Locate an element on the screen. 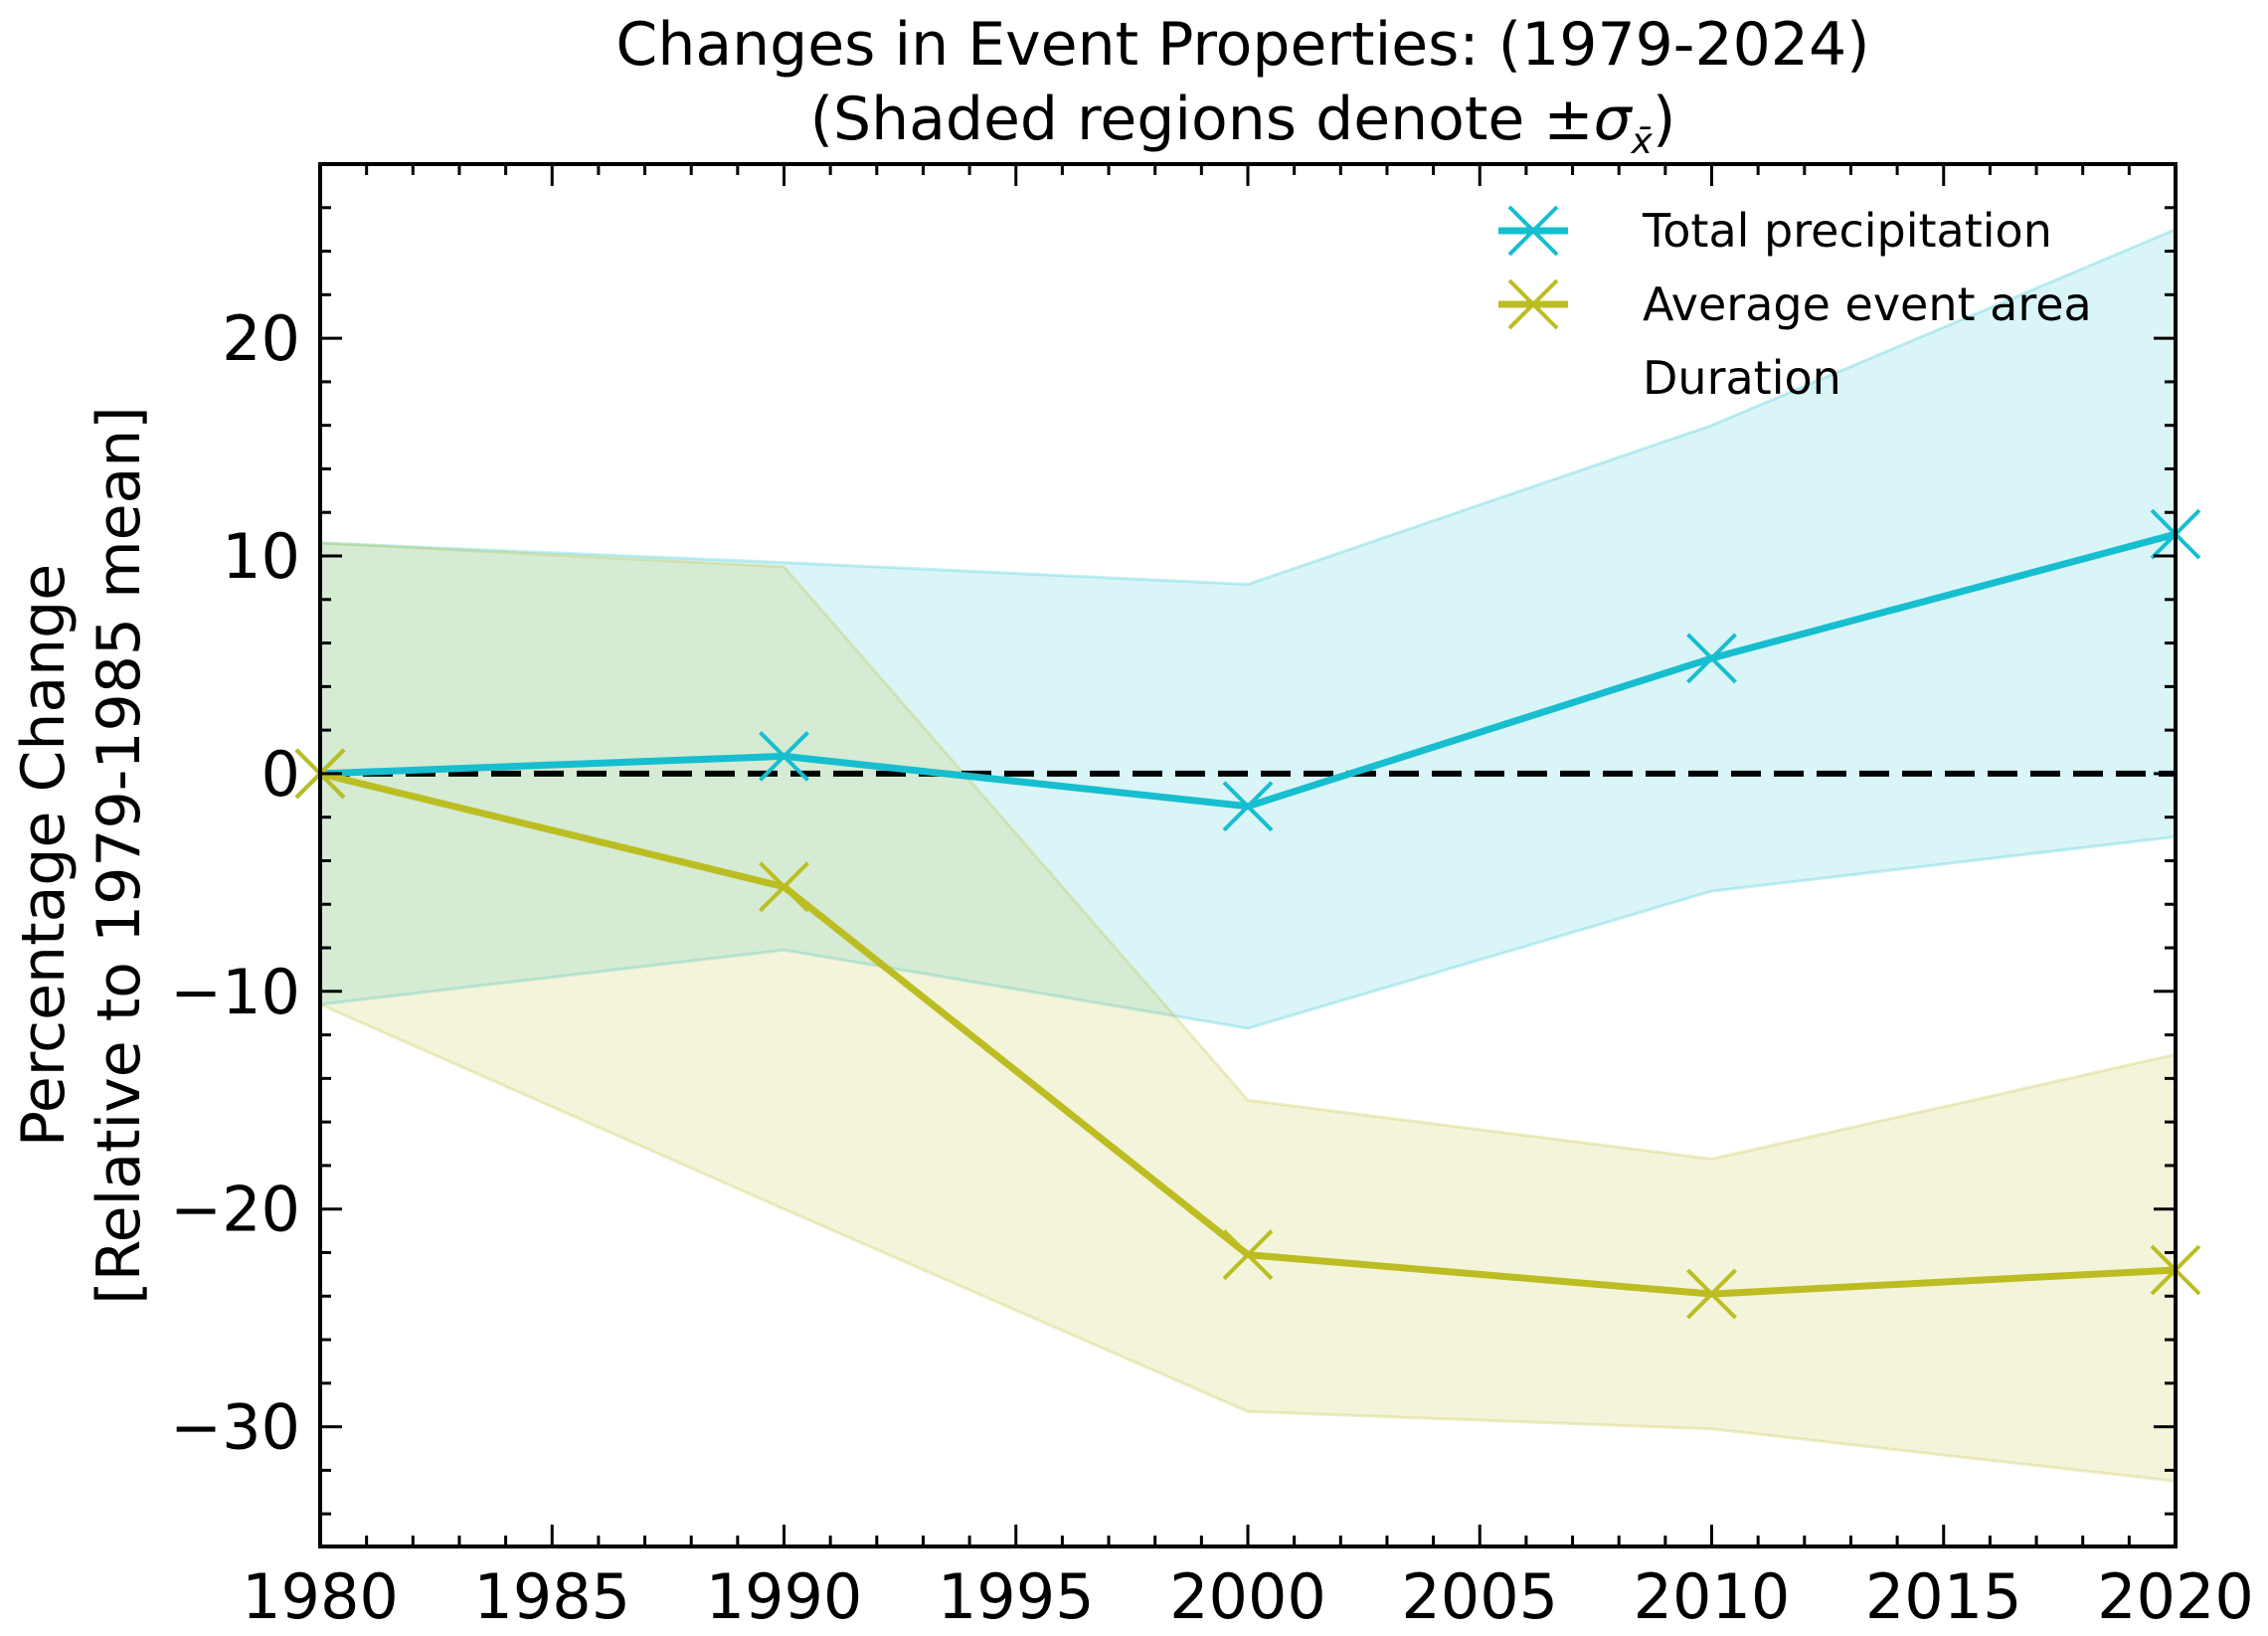 Image resolution: width=2268 pixels, height=1636 pixels. chart-title-line1: Changes in Event Properties: (1979-2024) is located at coordinates (1242, 45).